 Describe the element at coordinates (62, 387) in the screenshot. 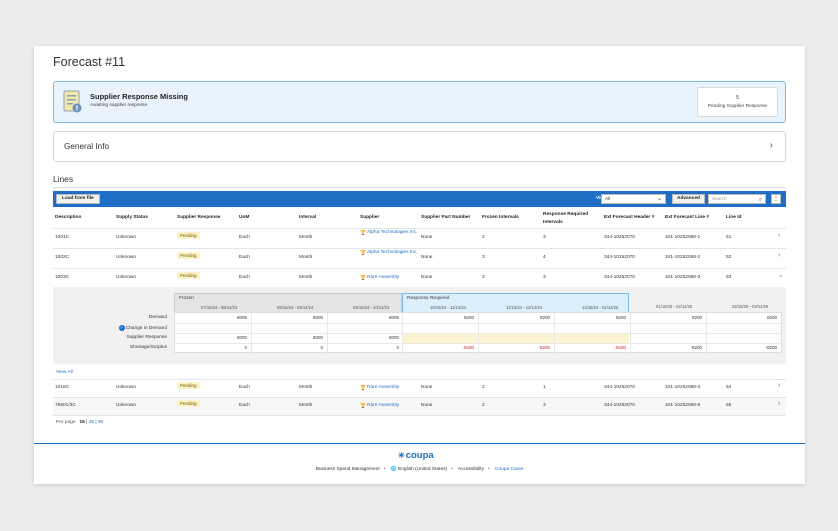

I see `row-description: 1016C` at that location.